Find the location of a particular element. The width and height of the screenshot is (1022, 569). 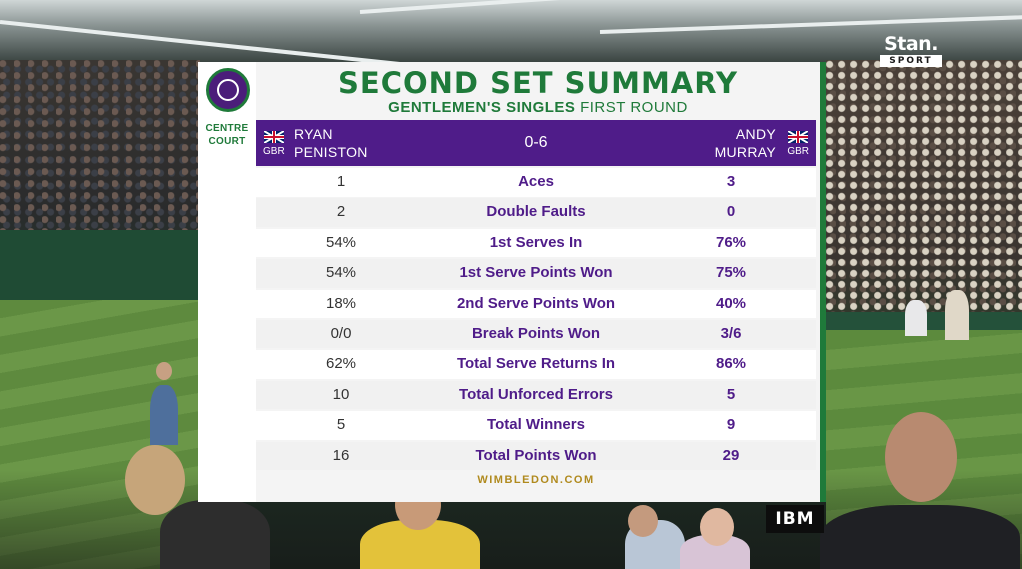

stat-row: 1 Aces 3 is located at coordinates (536, 182).